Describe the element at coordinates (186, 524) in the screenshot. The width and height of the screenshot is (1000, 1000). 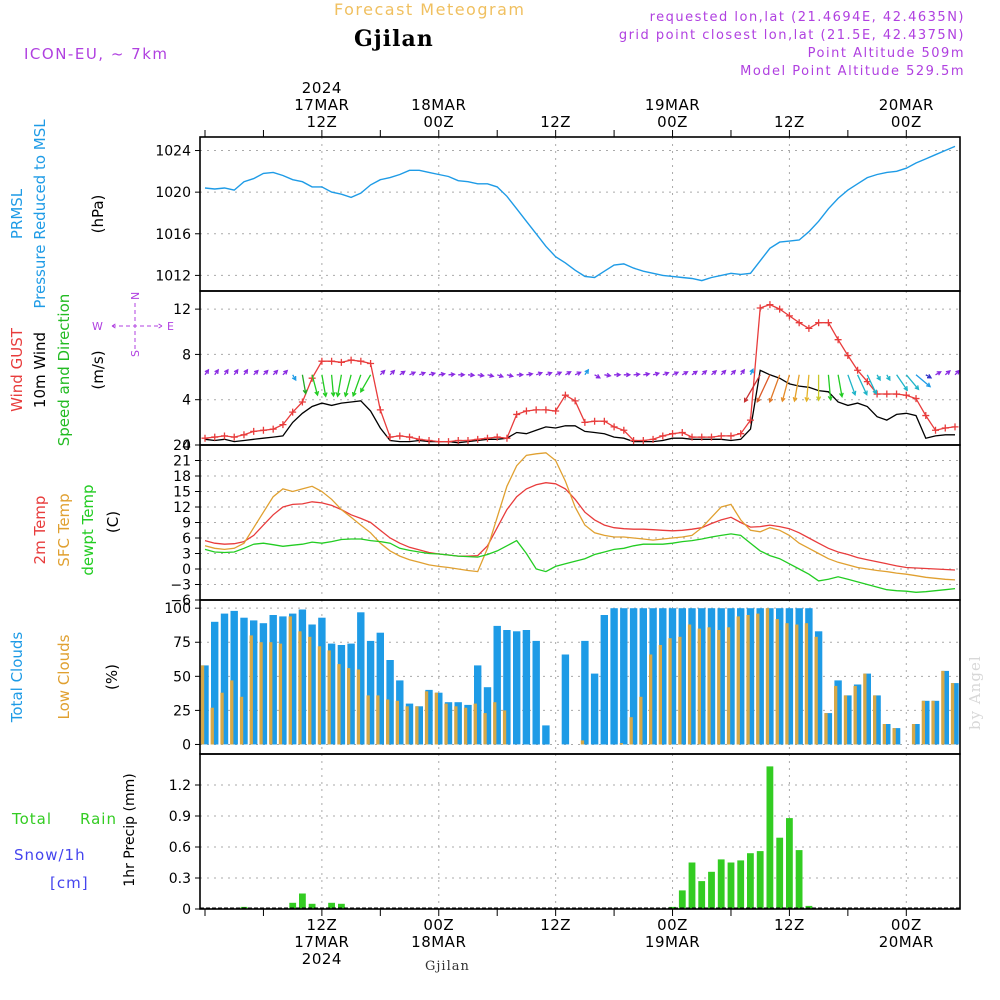
I see `y-tick-label: 9` at that location.